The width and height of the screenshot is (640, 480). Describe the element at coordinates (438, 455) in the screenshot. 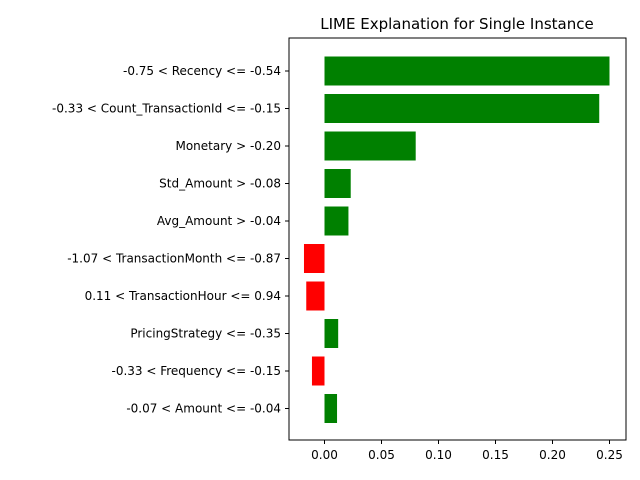

I see `x-tick-label-2: 0.10` at that location.